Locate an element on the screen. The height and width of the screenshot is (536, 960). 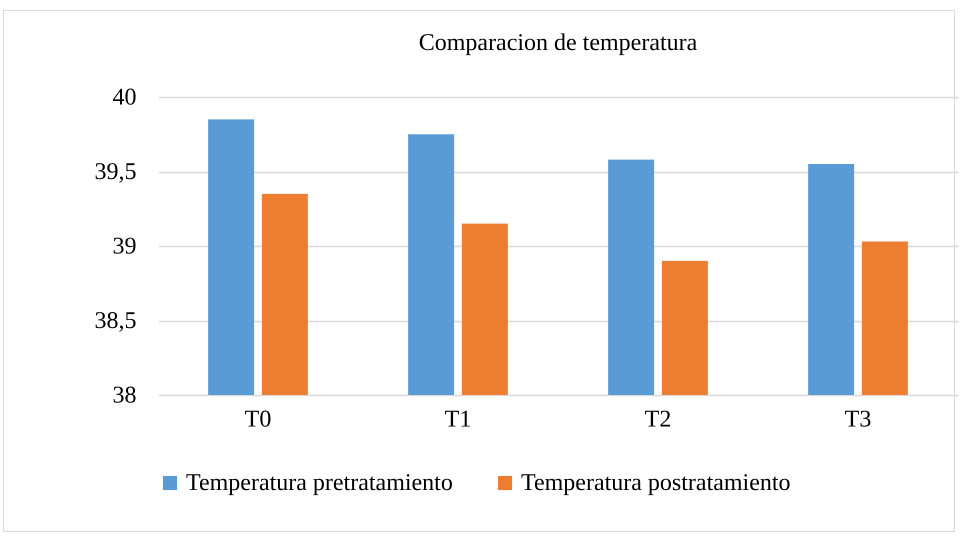
x-tick-label: T0 is located at coordinates (258, 419).